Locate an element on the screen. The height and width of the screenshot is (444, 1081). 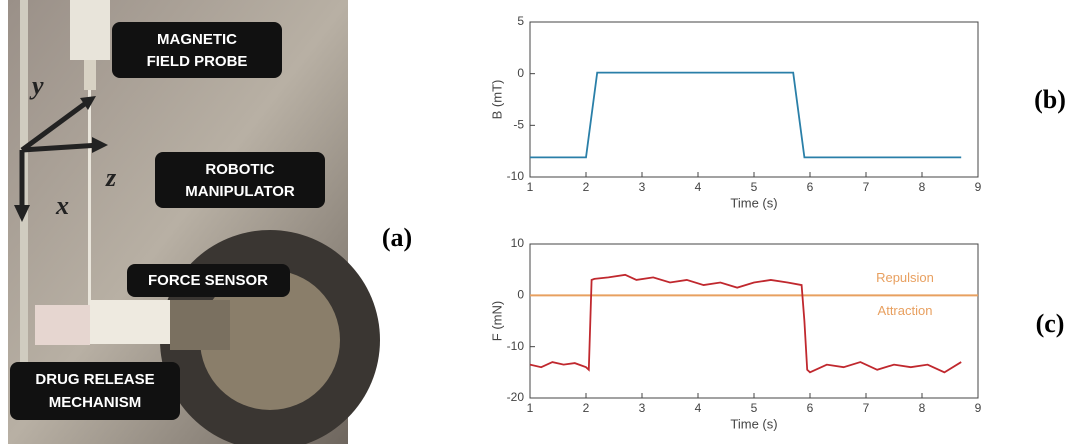
y-axis-label: B (mT) is located at coordinates (496, 100).